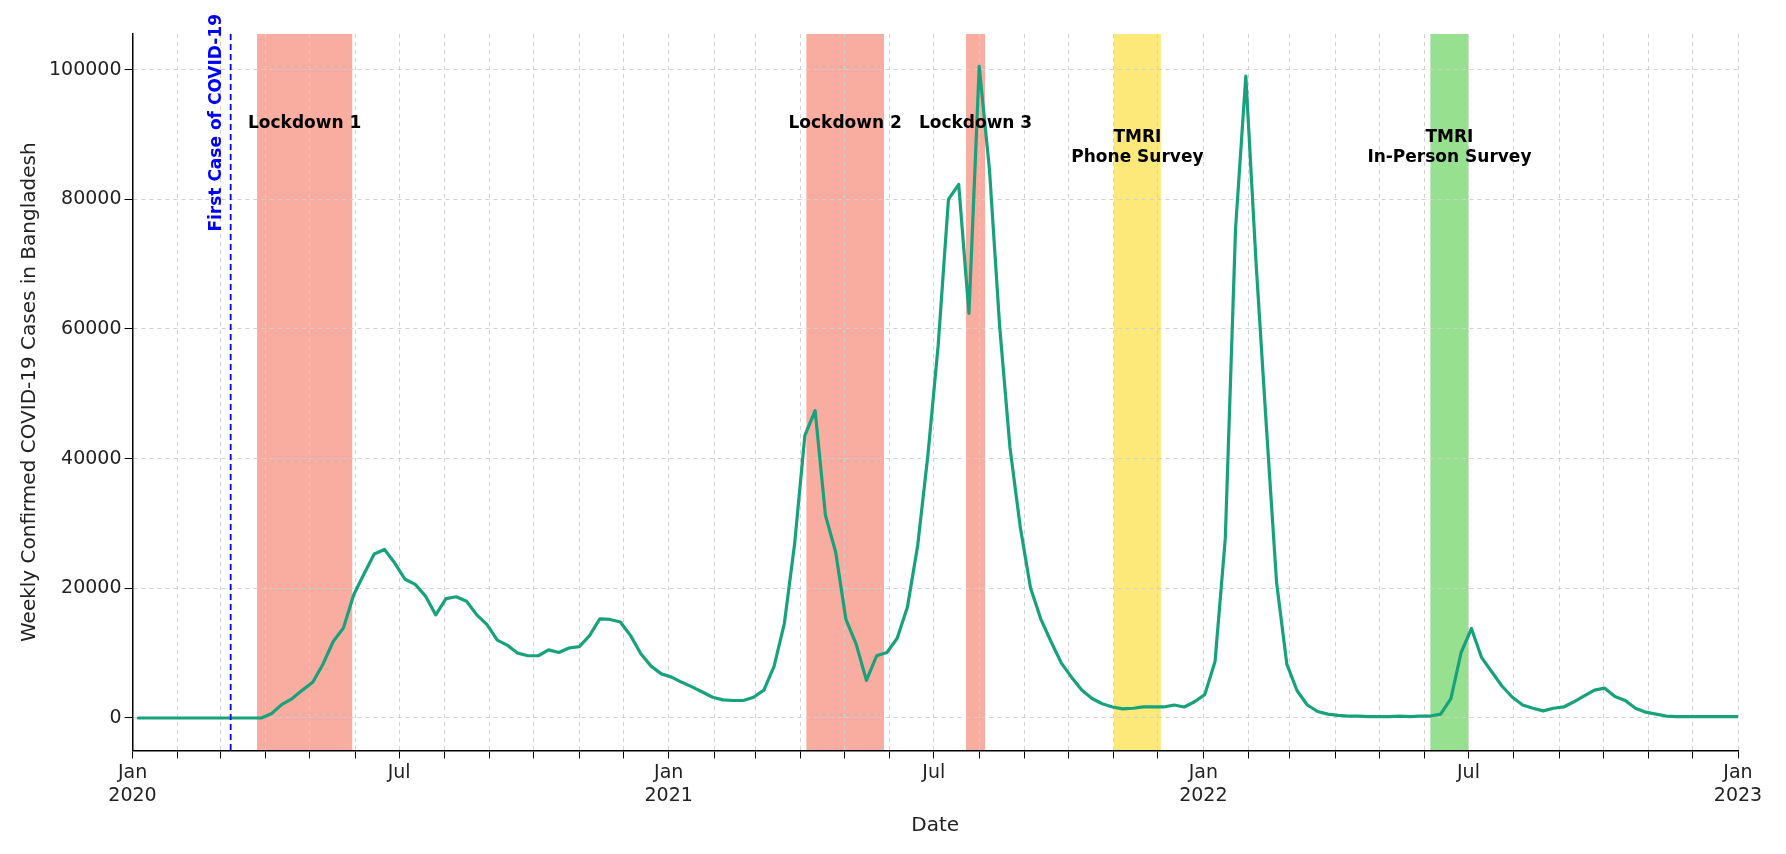 The height and width of the screenshot is (854, 1786). I want to click on y-tick-label: 100000, so click(85, 67).